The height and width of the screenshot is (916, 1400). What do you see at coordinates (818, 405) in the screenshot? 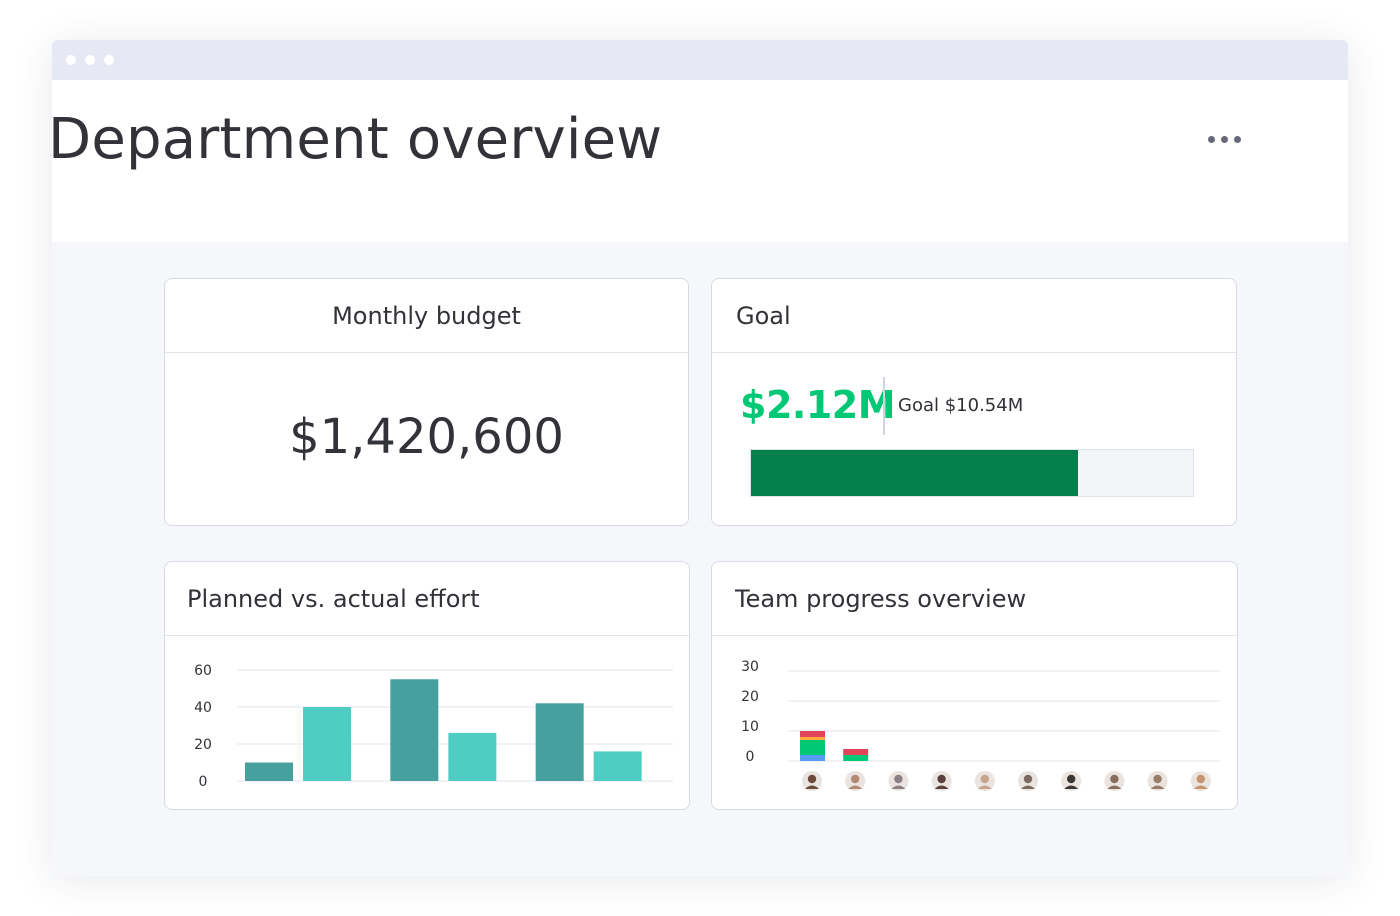
I see `goal-current-value: $2.12M` at bounding box center [818, 405].